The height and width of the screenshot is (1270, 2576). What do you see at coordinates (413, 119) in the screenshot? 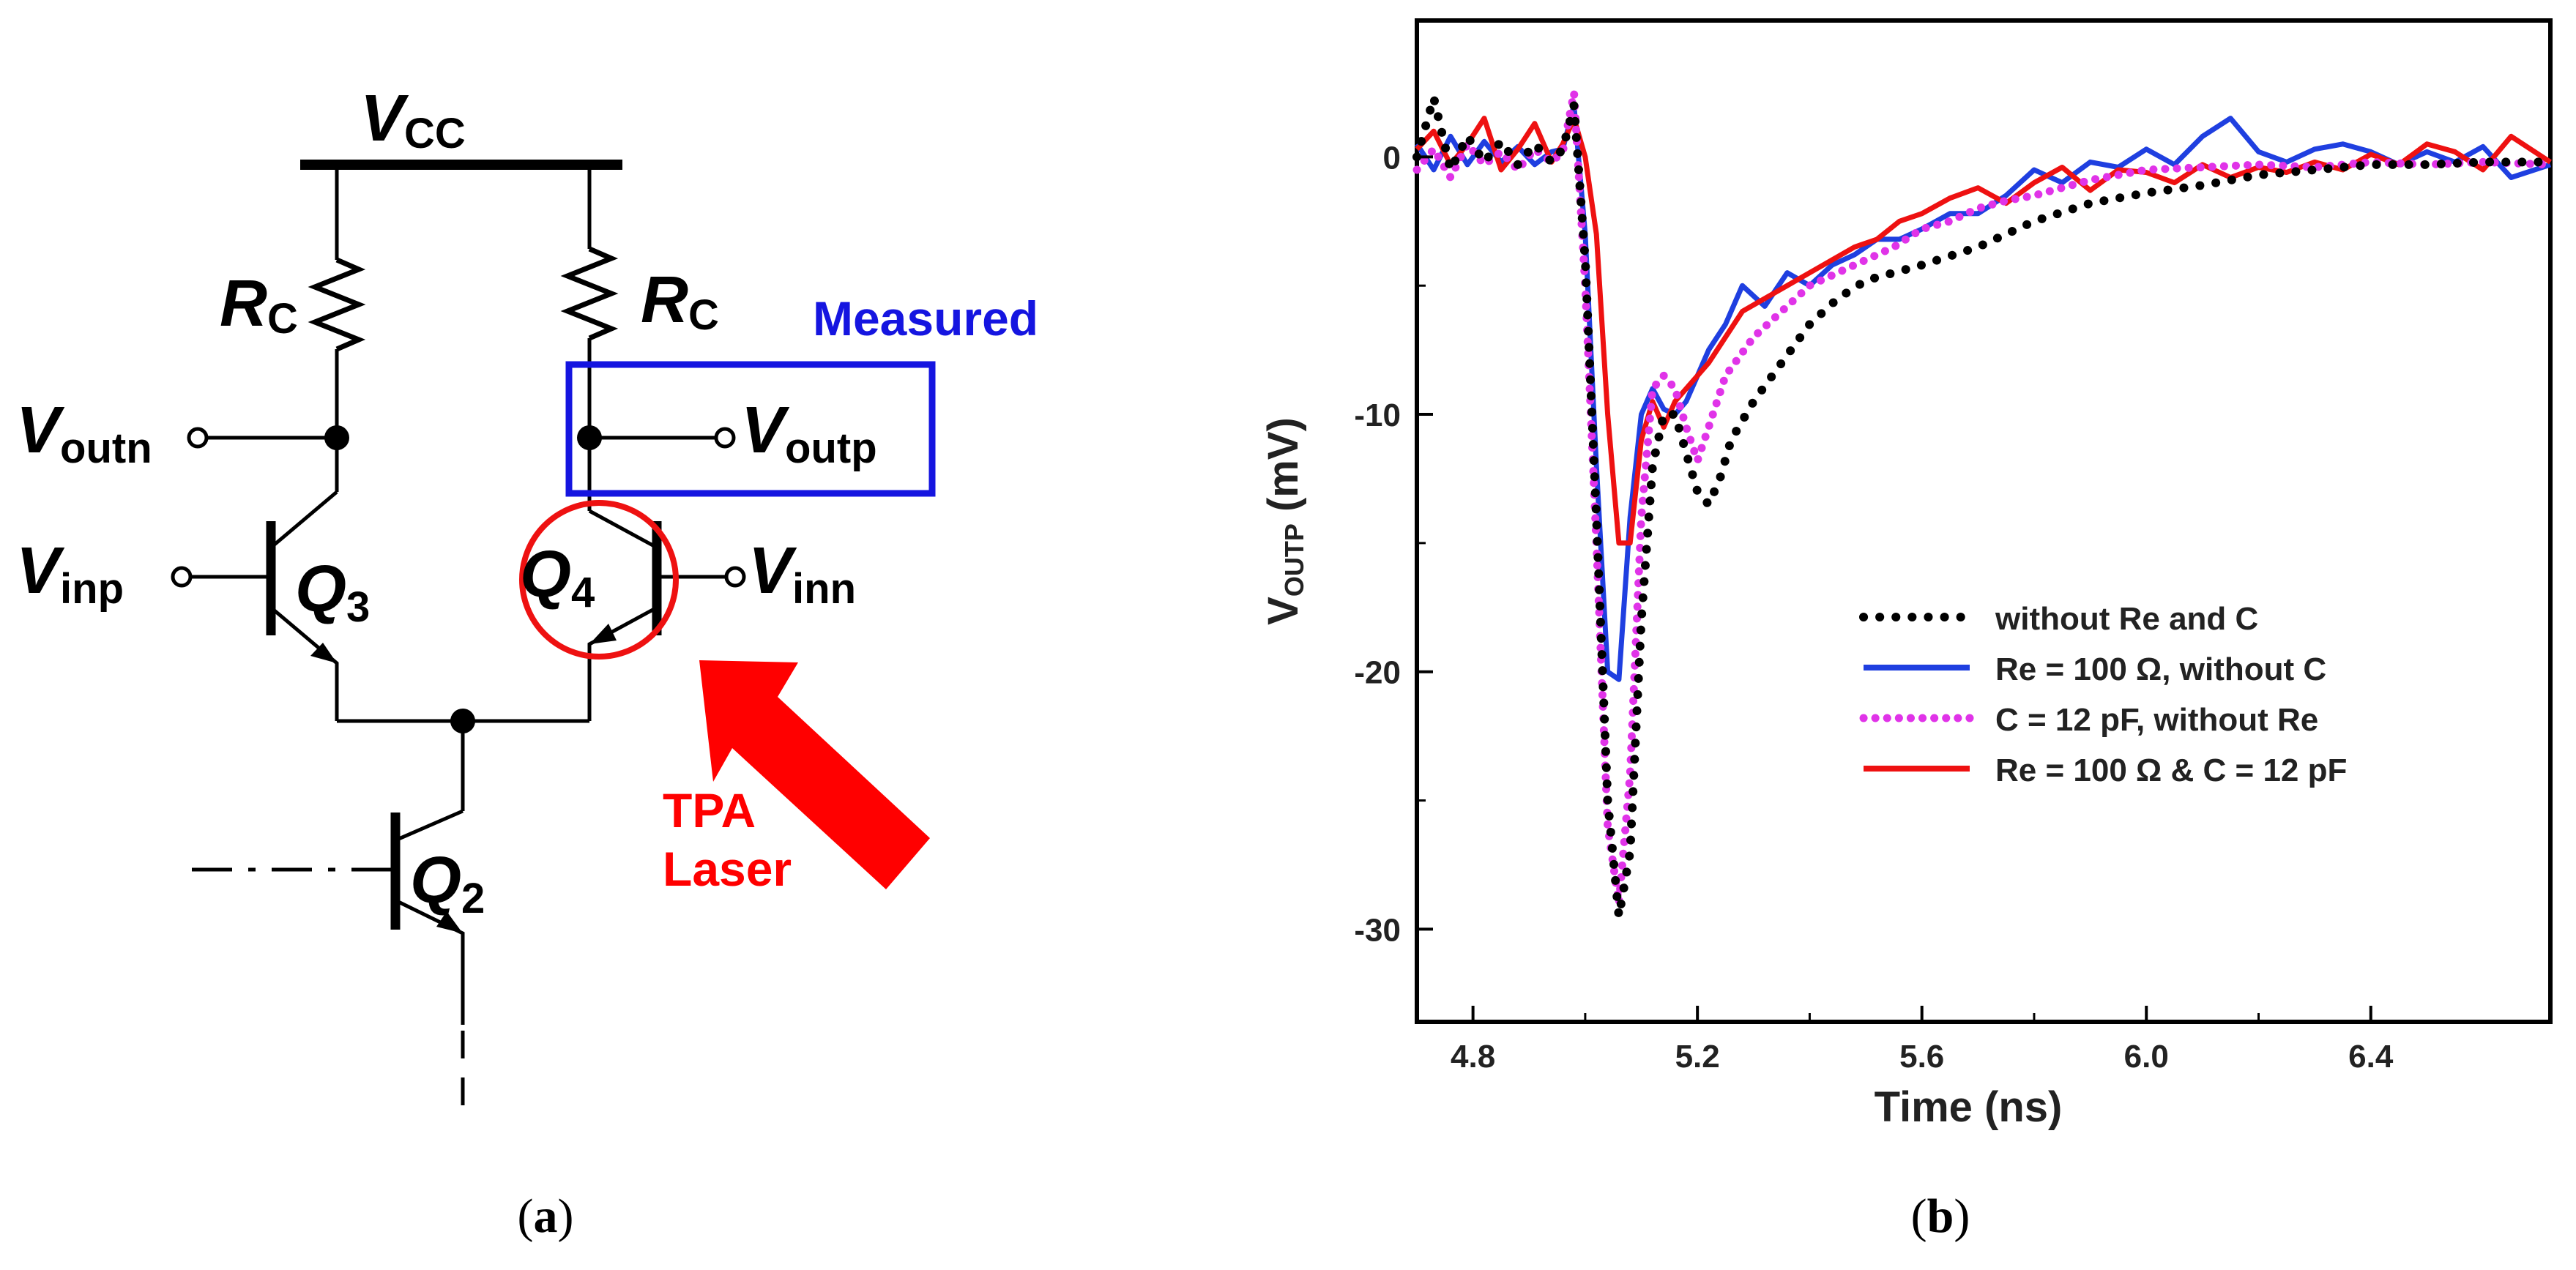
I see `vcc-label: VCC` at bounding box center [413, 119].